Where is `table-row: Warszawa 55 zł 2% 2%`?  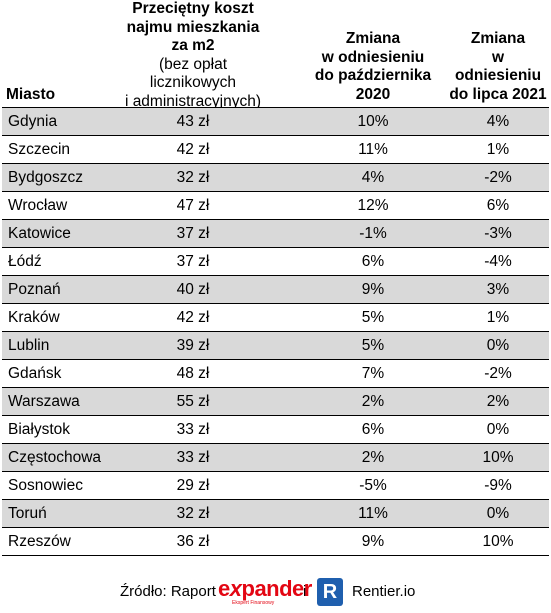 table-row: Warszawa 55 zł 2% 2% is located at coordinates (275, 402).